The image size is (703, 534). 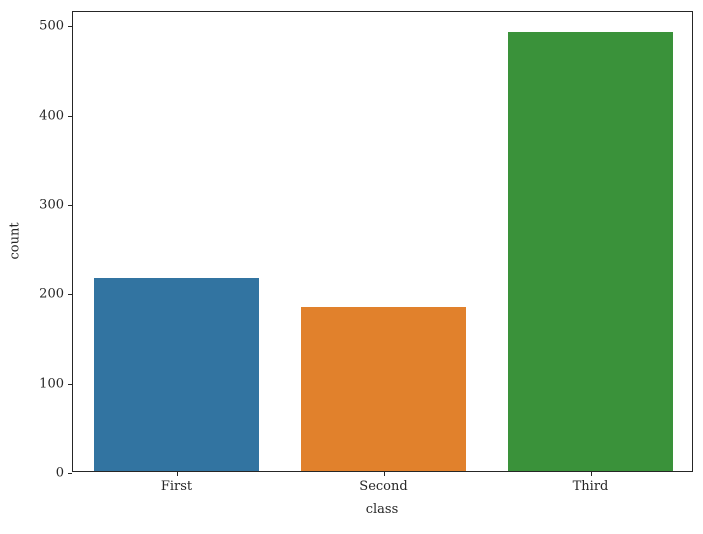 What do you see at coordinates (383, 388) in the screenshot?
I see `bar-second` at bounding box center [383, 388].